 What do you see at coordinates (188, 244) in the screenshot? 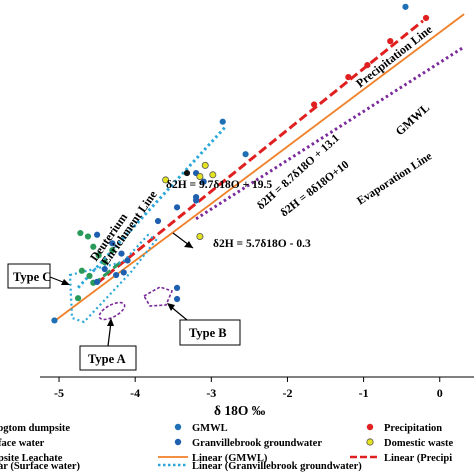
I see `deuterium-arrowhead` at bounding box center [188, 244].